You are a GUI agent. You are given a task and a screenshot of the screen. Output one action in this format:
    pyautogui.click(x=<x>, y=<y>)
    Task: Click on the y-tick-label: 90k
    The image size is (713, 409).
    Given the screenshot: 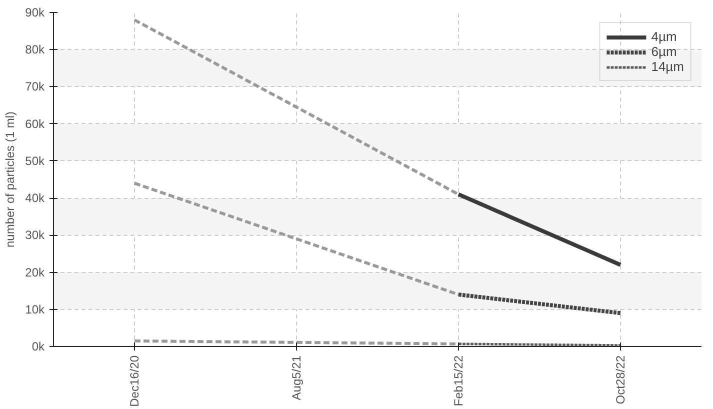 What is the action you would take?
    pyautogui.click(x=35, y=13)
    